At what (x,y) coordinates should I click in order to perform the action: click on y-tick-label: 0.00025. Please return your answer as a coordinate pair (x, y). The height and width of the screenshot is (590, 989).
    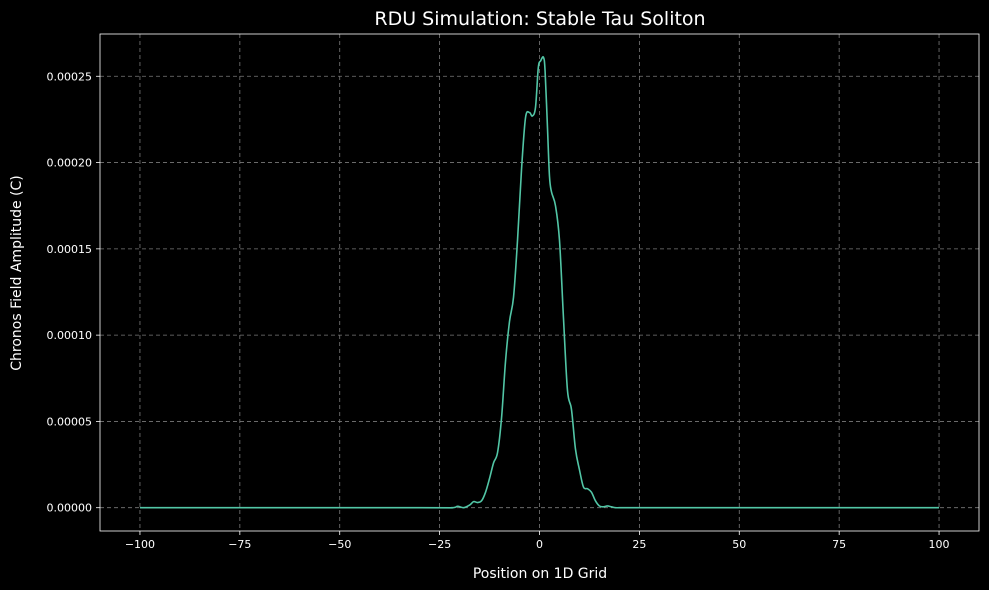
    Looking at the image, I should click on (70, 76).